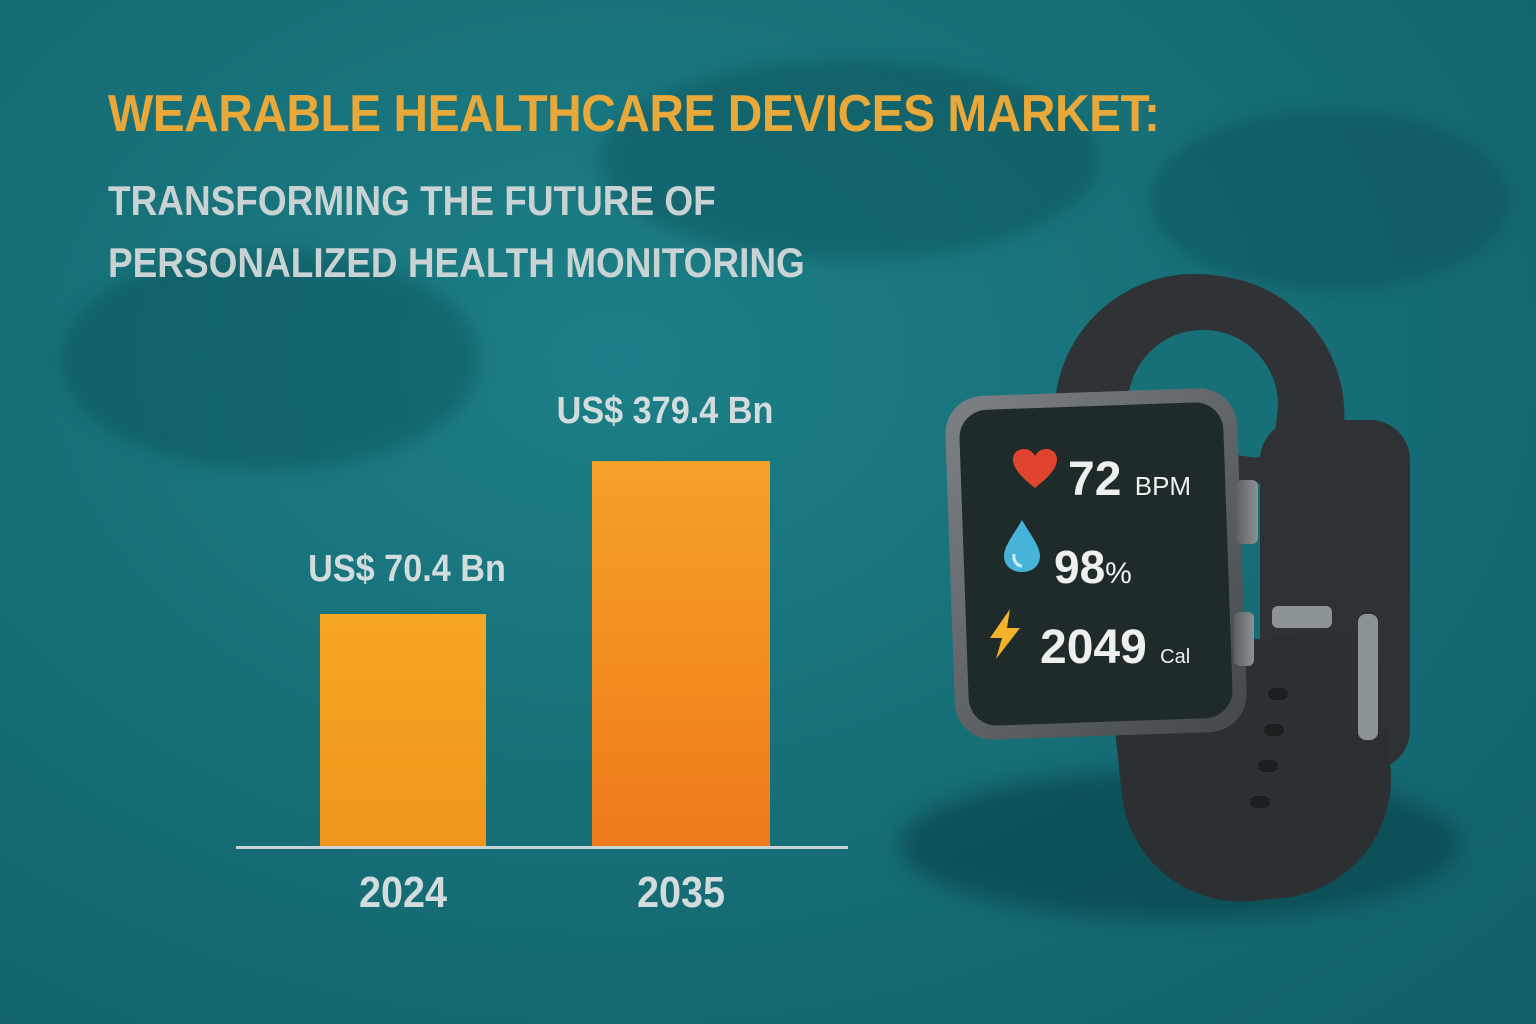 Image resolution: width=1536 pixels, height=1024 pixels. What do you see at coordinates (634, 114) in the screenshot?
I see `page-title: WEARABLE HEALTHCARE DEVICES MARKET:` at bounding box center [634, 114].